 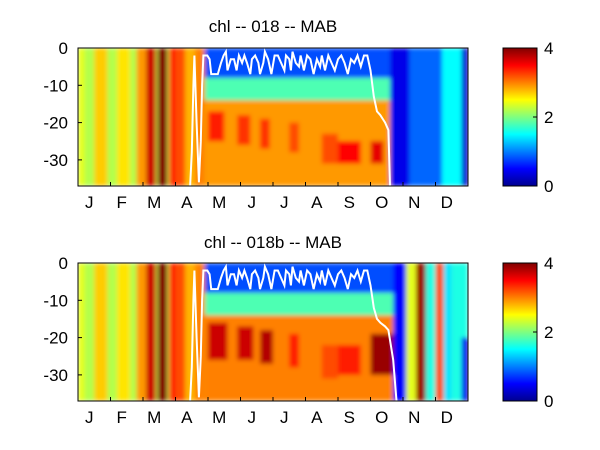 I want to click on panel-title: chl -- 018b -- MAB, so click(x=273, y=242).